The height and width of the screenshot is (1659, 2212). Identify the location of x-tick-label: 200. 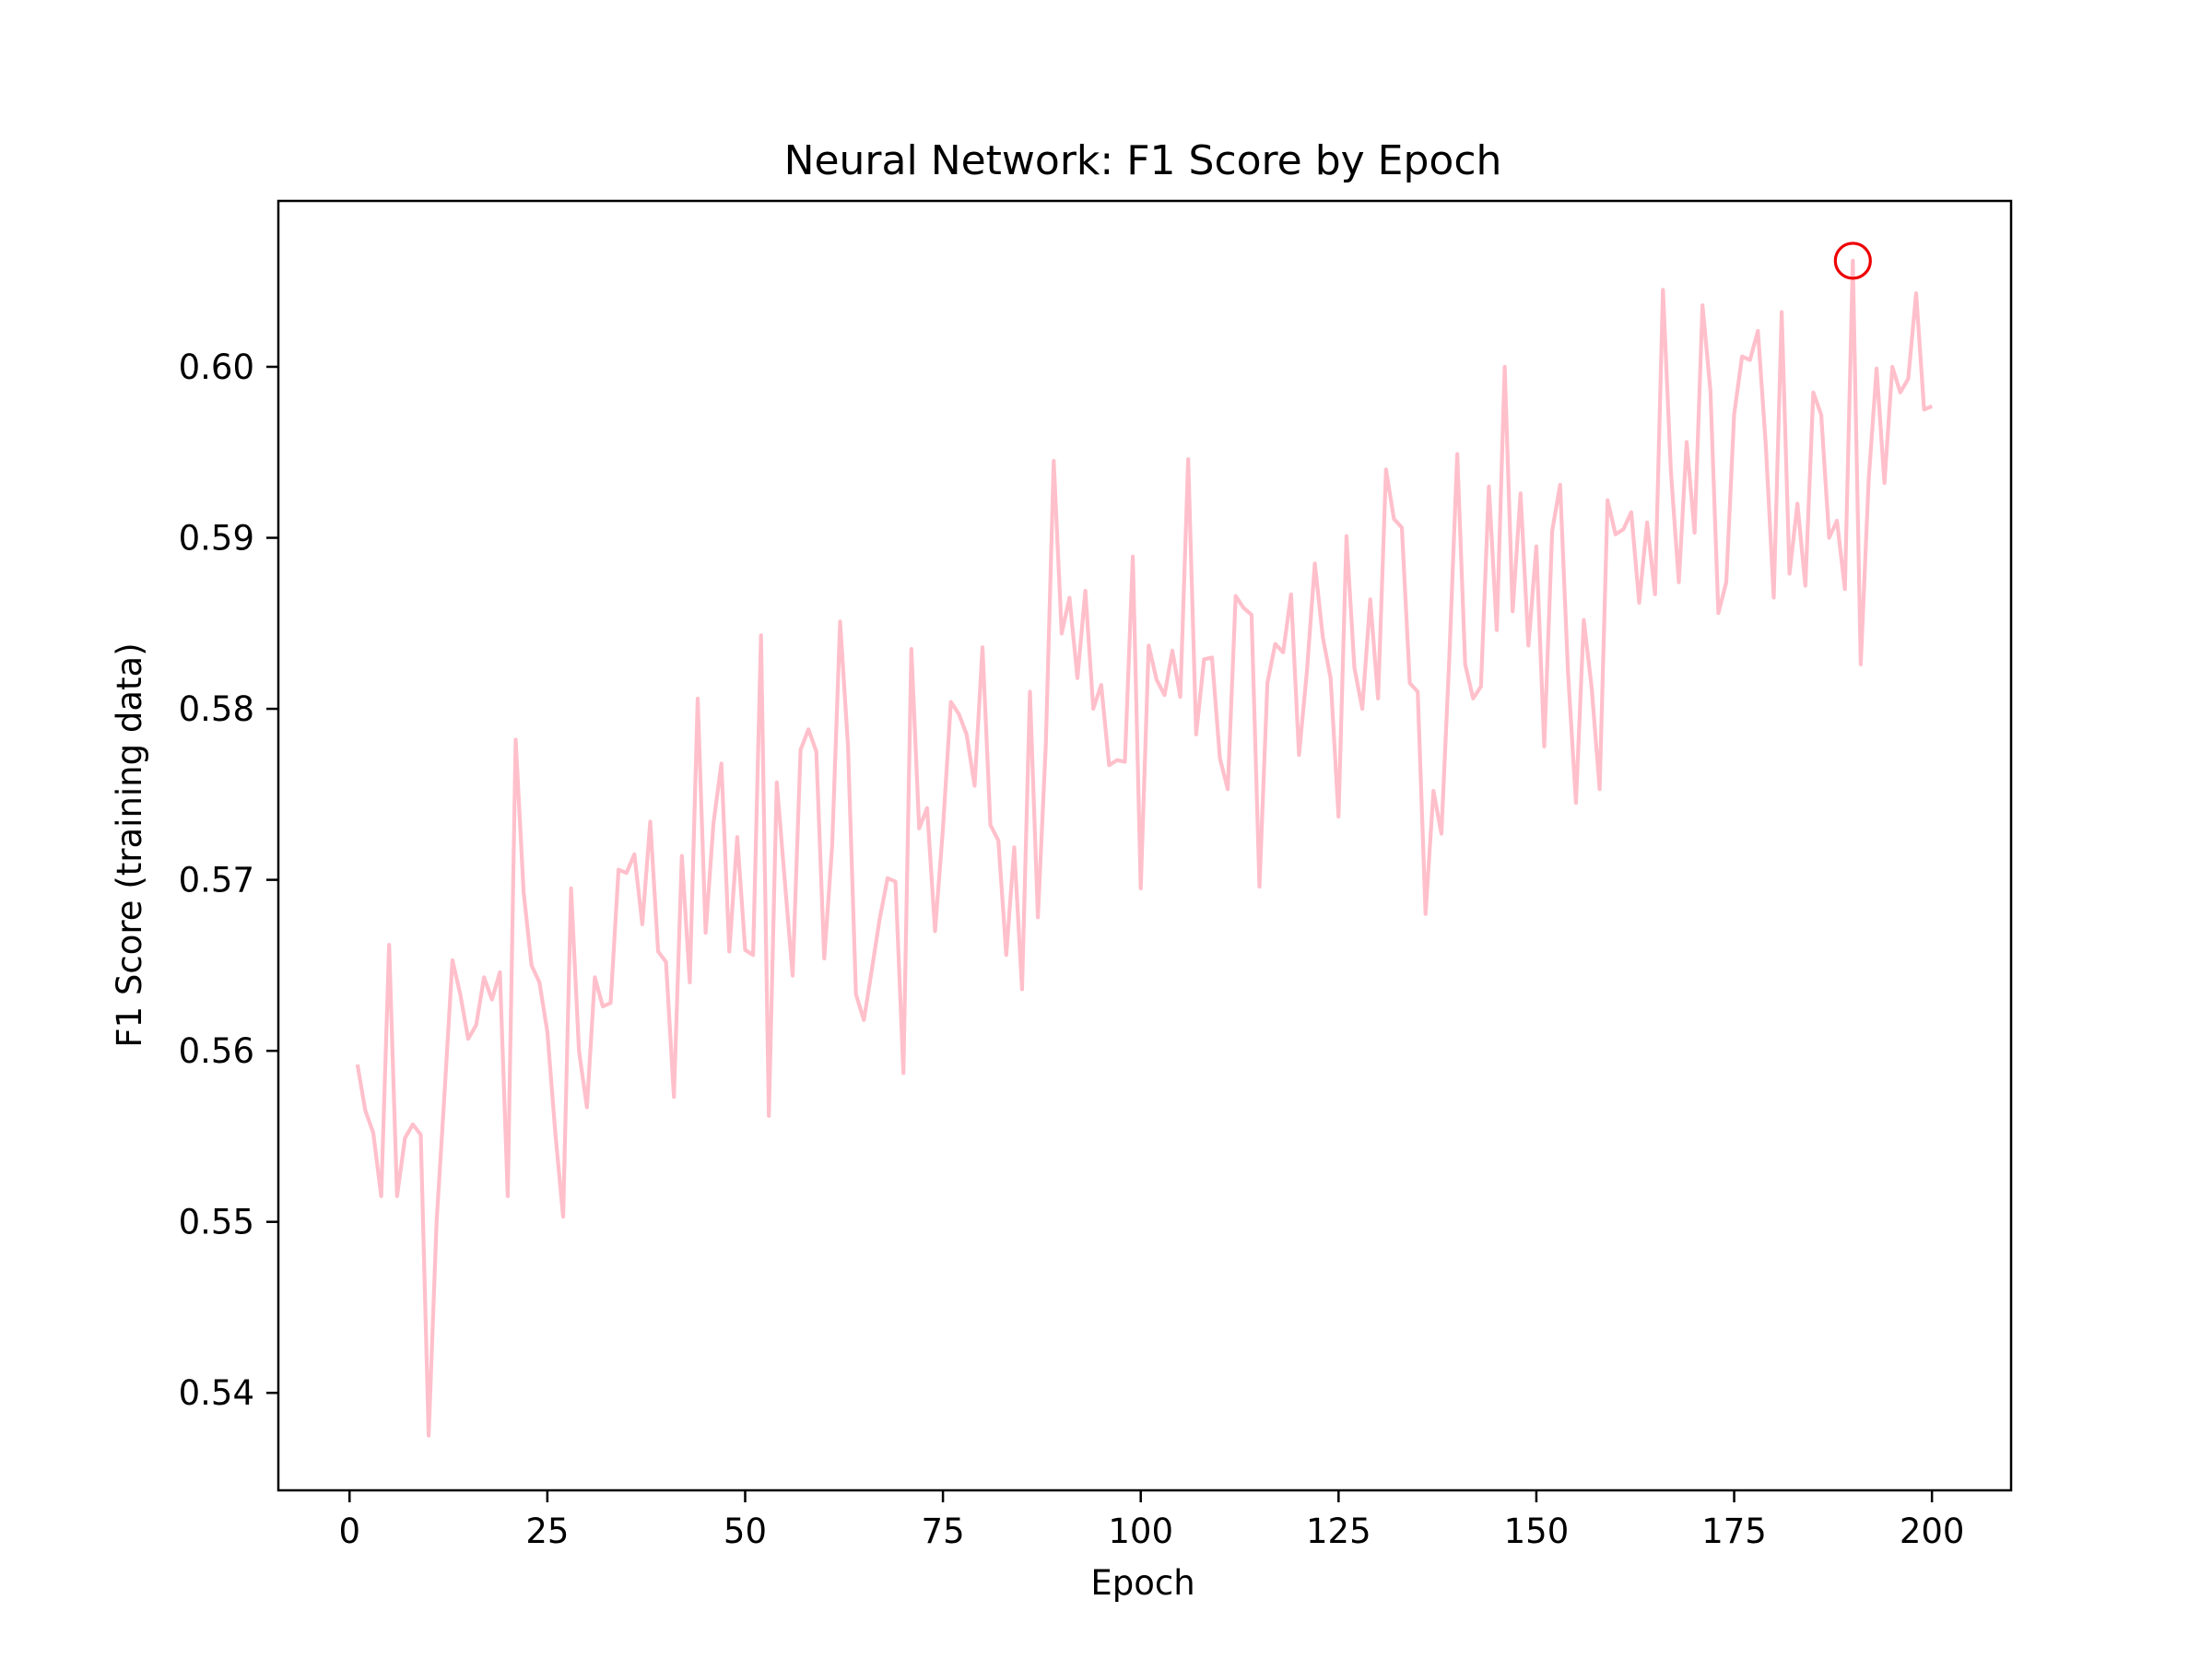
(1932, 1531).